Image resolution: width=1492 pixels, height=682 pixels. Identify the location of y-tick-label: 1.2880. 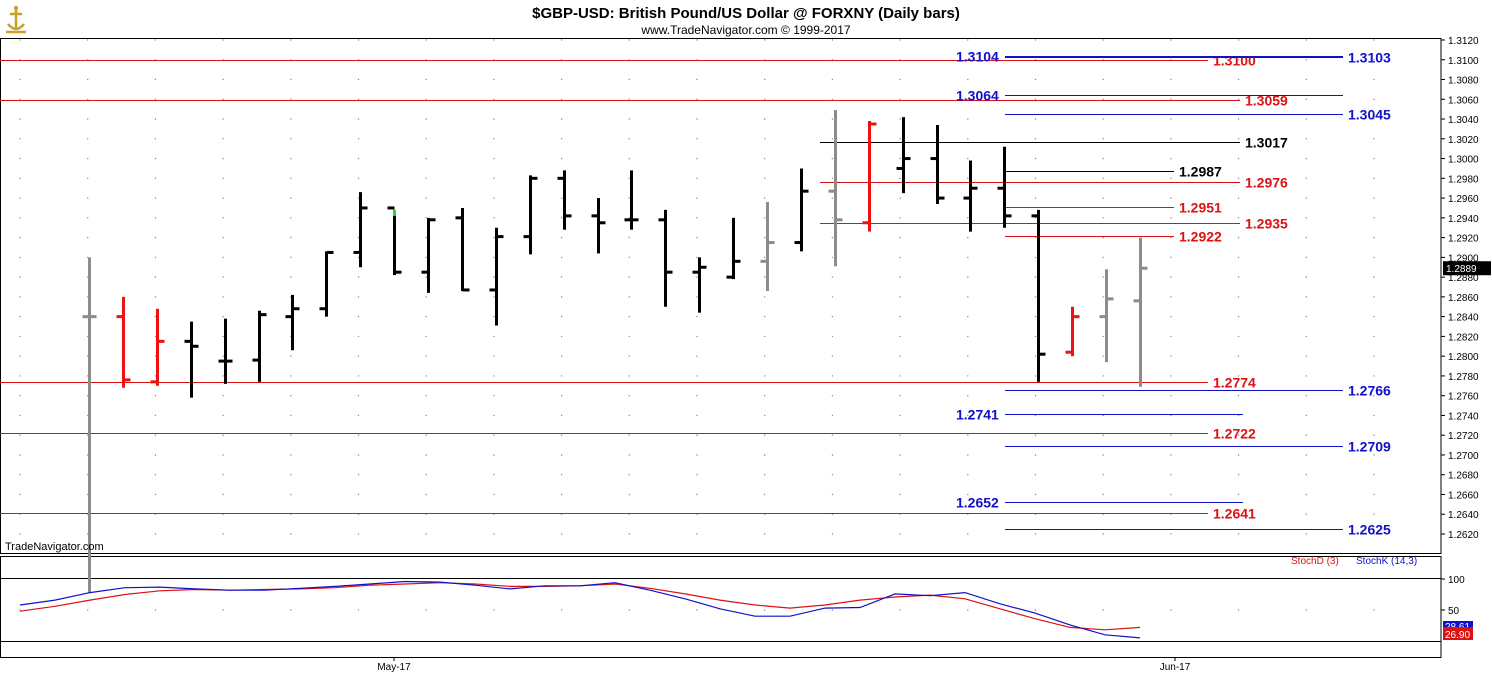
(1463, 278).